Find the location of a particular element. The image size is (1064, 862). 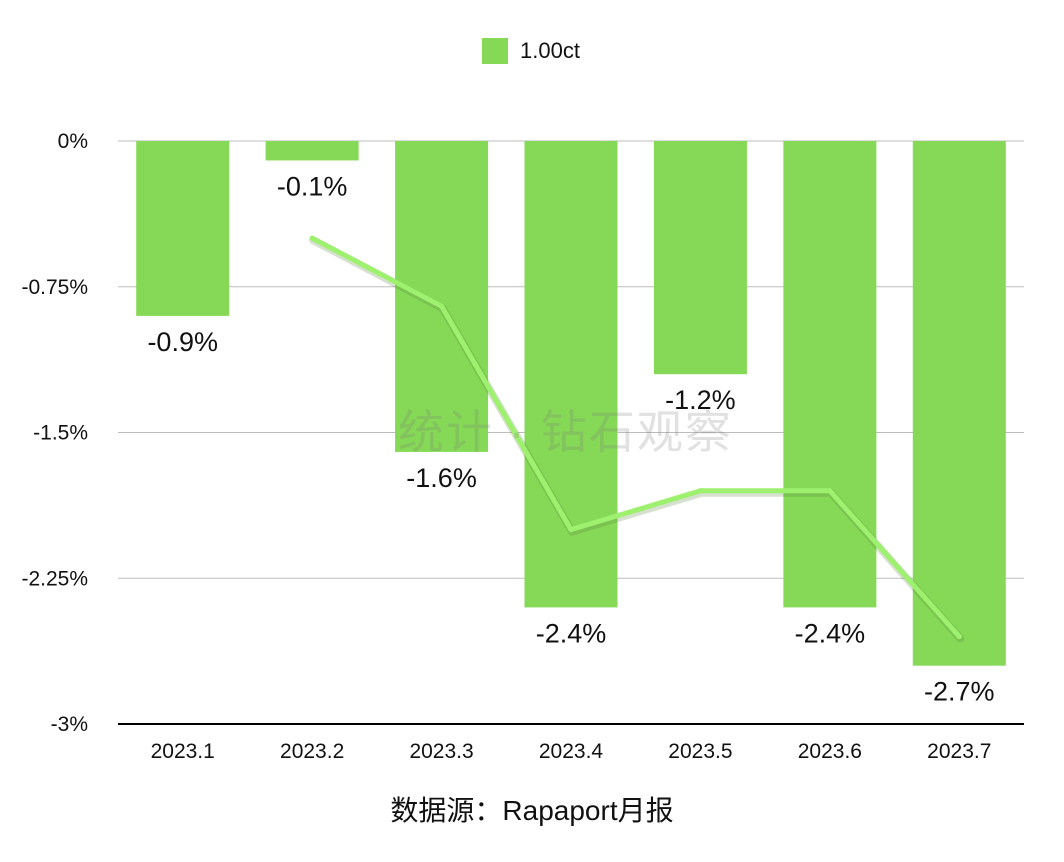

data-label: -1.6% is located at coordinates (441, 478).